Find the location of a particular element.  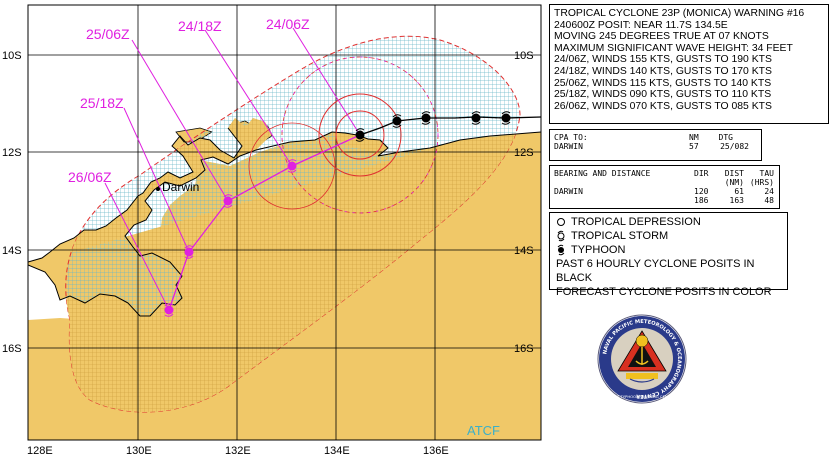

bearing-dist: 163 is located at coordinates (736, 200).